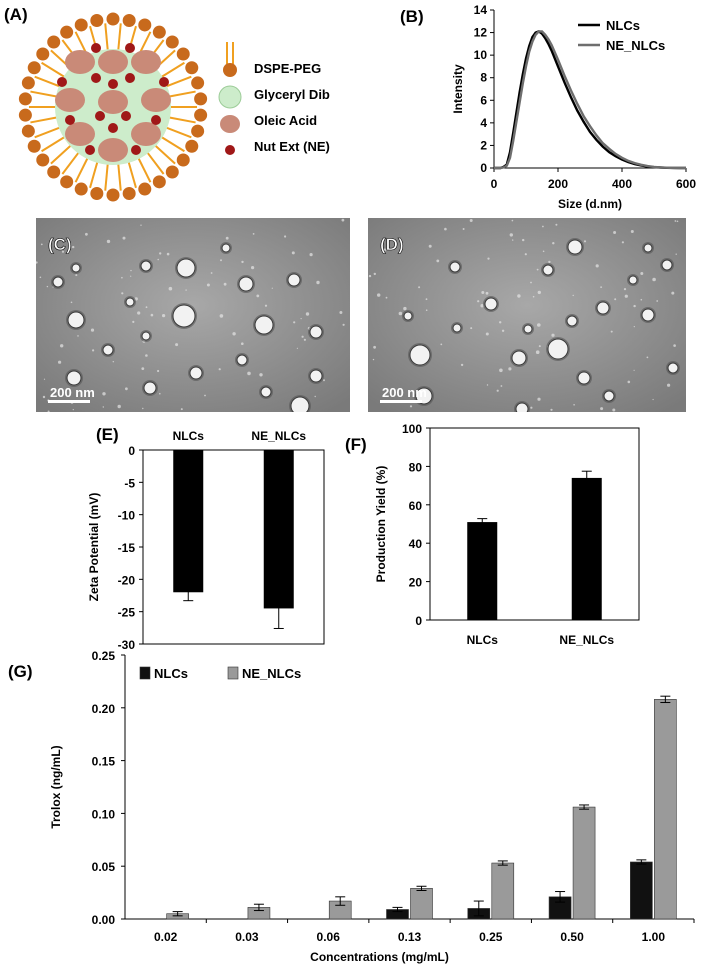 The height and width of the screenshot is (971, 706). Describe the element at coordinates (127, 548) in the screenshot. I see `y-tick-label: -15` at that location.